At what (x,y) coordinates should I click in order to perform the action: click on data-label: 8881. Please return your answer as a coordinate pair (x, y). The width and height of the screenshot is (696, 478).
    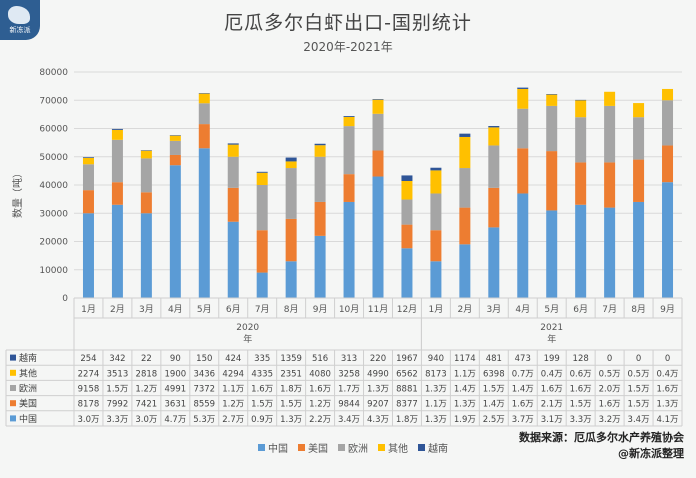
    Looking at the image, I should click on (407, 390).